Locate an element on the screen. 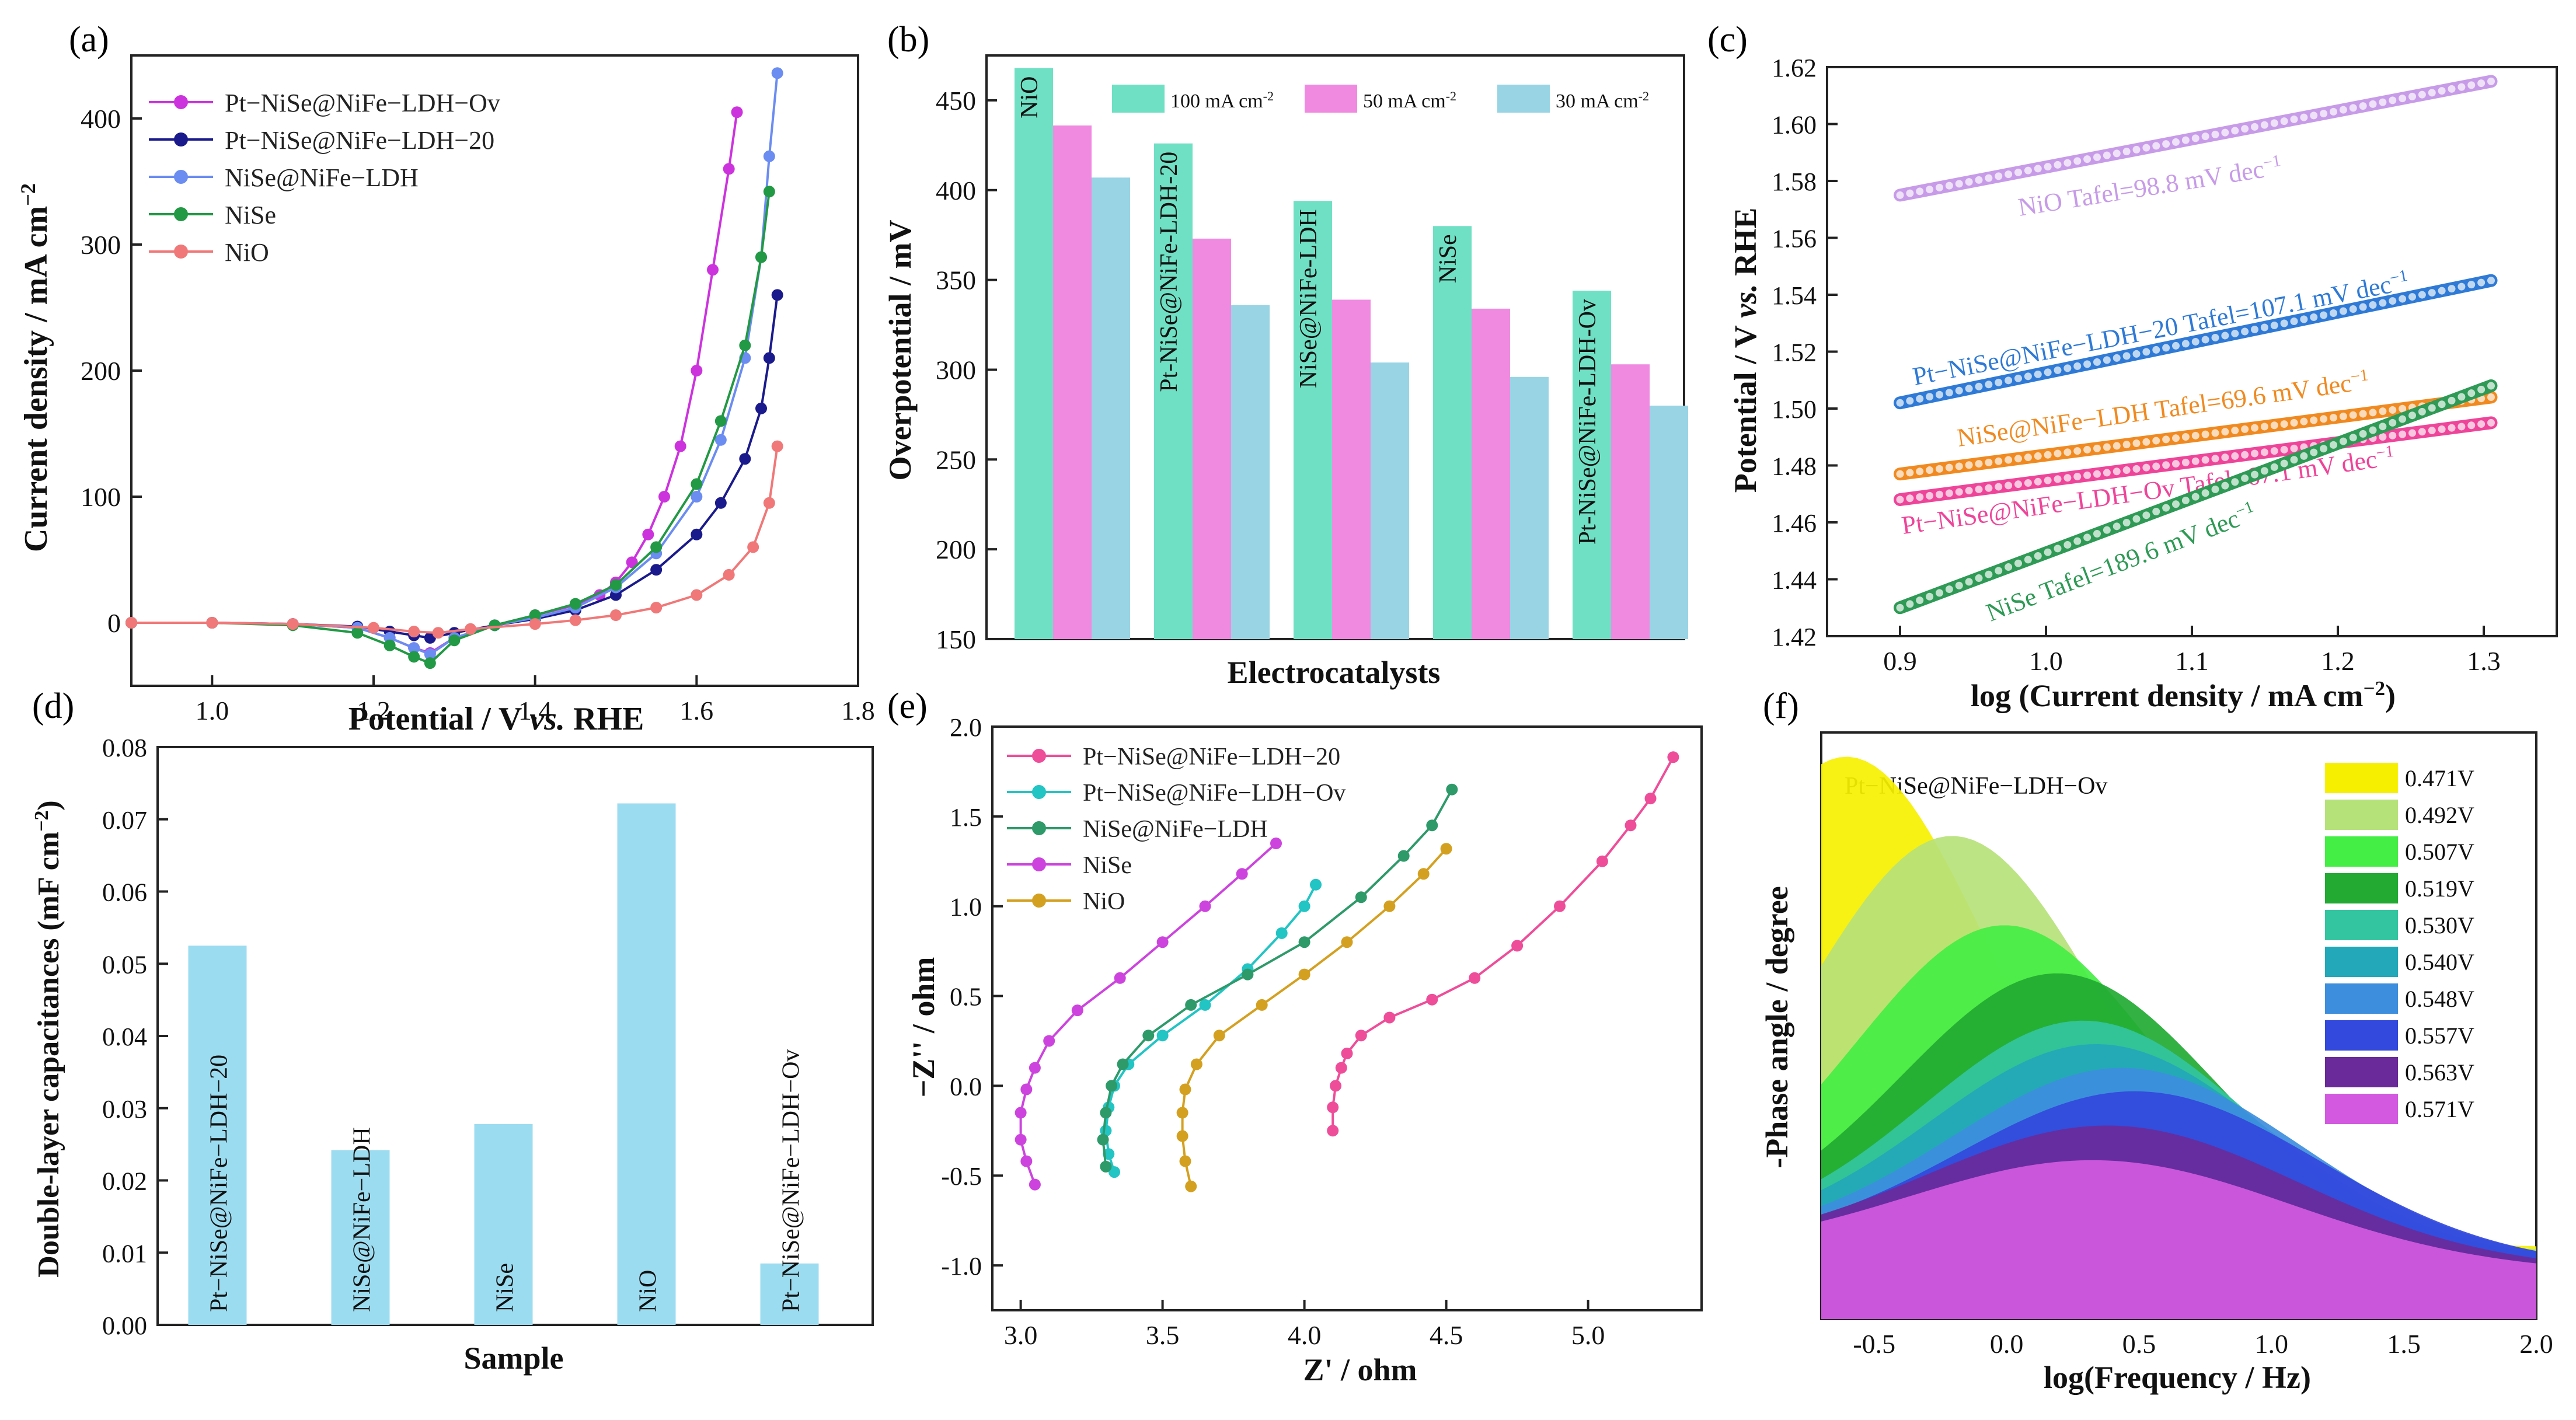 The height and width of the screenshot is (1420, 2576). e-ylabel: −Z'' / ohm is located at coordinates (924, 1027).